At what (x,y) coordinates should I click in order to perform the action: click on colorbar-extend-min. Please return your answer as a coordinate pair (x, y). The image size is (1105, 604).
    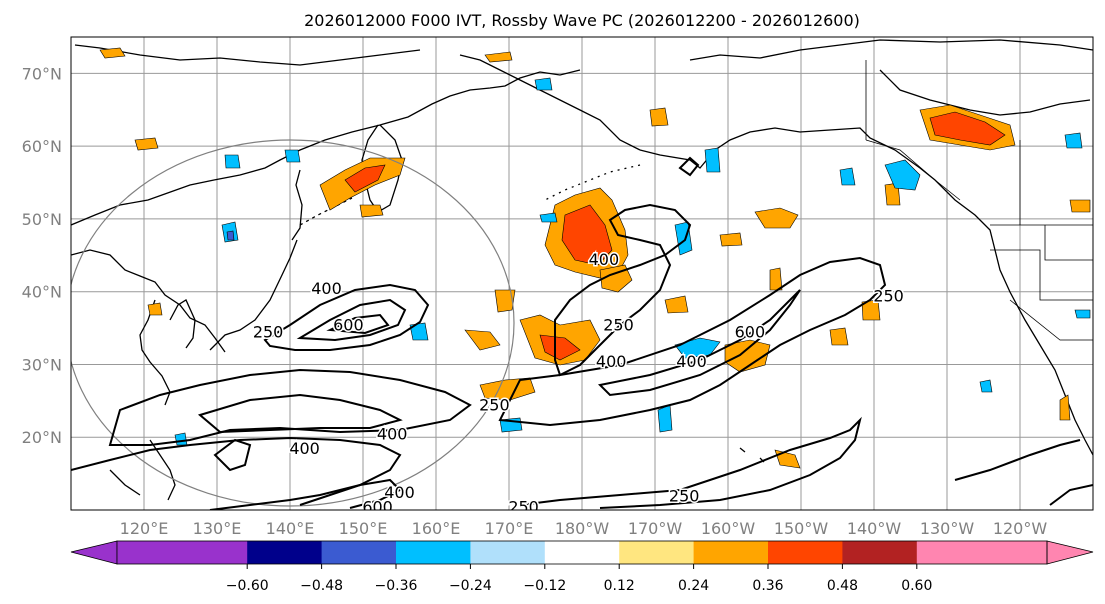
    Looking at the image, I should click on (94, 552).